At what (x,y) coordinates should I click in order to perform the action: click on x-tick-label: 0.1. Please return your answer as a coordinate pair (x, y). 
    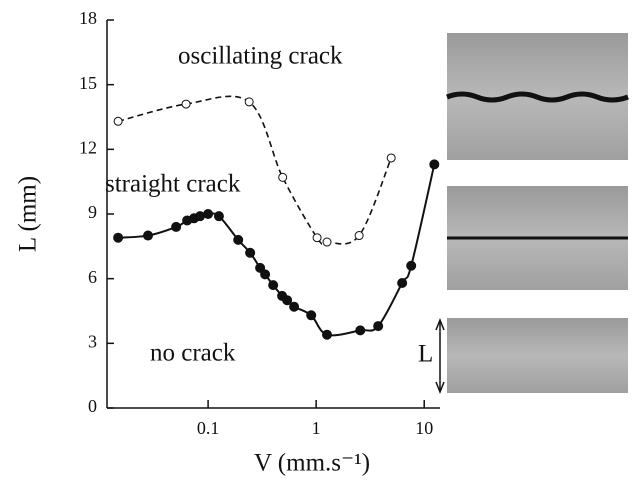
    Looking at the image, I should click on (208, 428).